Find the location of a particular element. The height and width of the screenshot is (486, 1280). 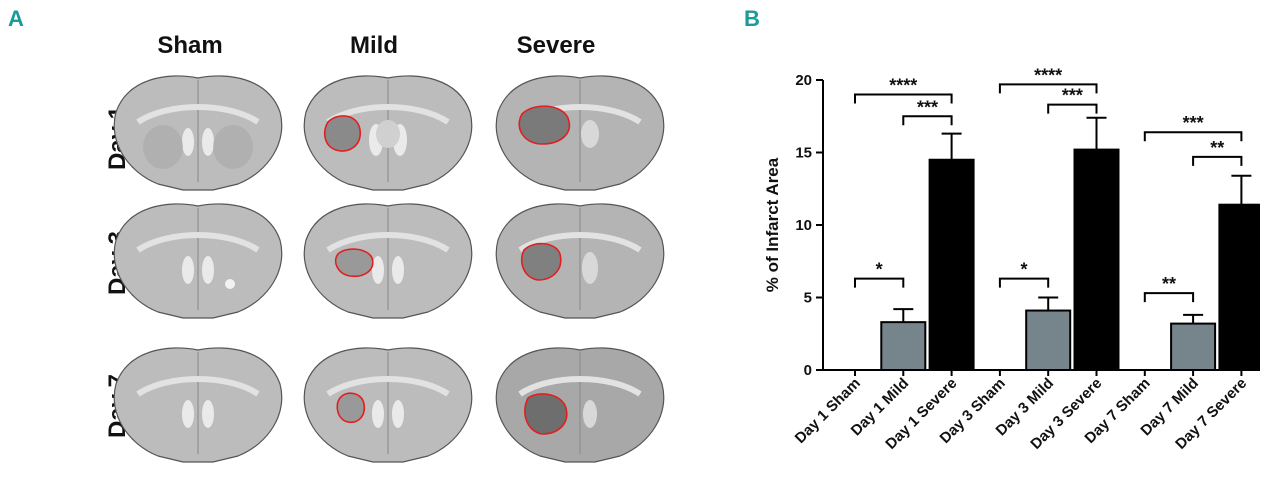

column-header-mild: Mild is located at coordinates (374, 45).